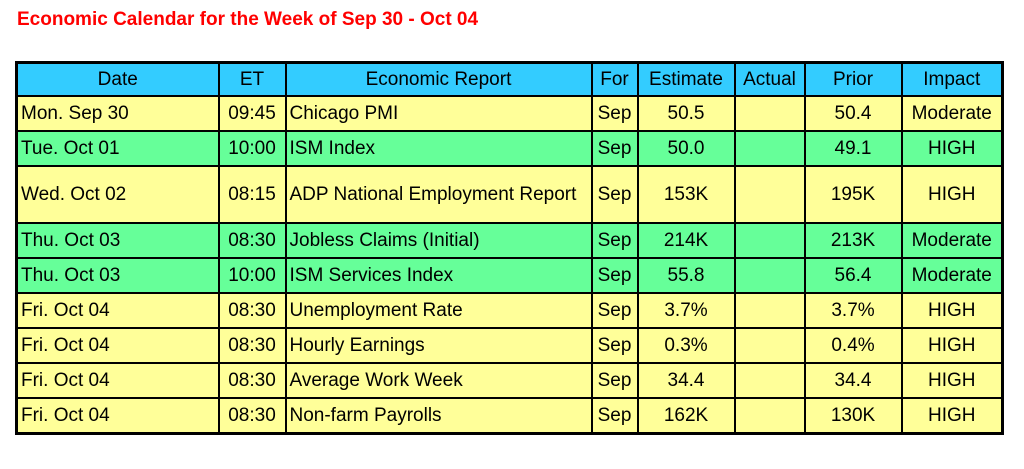 This screenshot has width=1024, height=469. What do you see at coordinates (686, 416) in the screenshot?
I see `estimate-cell: 162K` at bounding box center [686, 416].